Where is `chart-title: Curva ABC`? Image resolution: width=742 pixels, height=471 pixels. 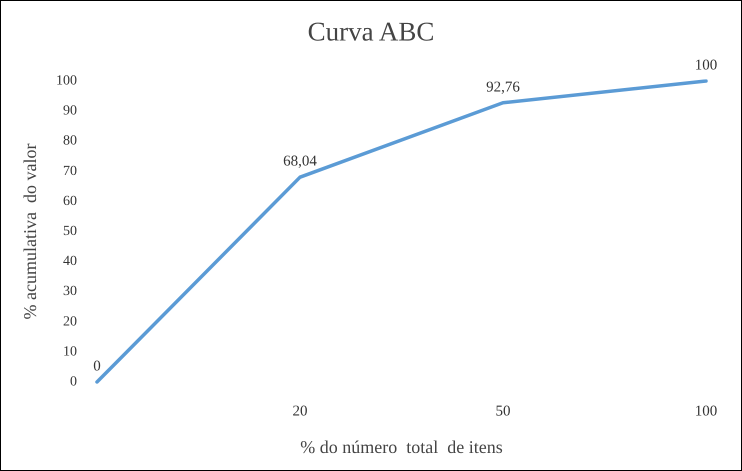 chart-title: Curva ABC is located at coordinates (371, 31).